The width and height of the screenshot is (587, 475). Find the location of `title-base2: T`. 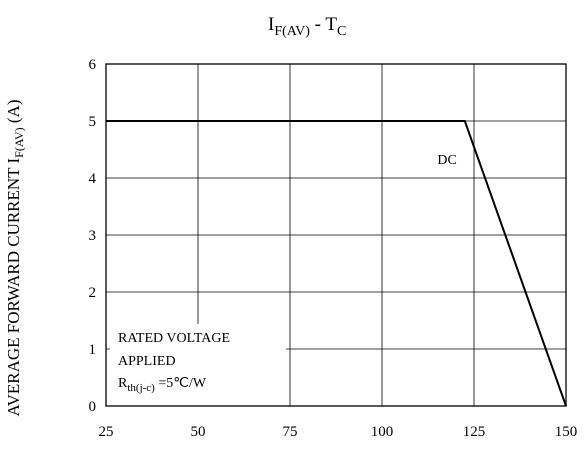

title-base2: T is located at coordinates (331, 24).